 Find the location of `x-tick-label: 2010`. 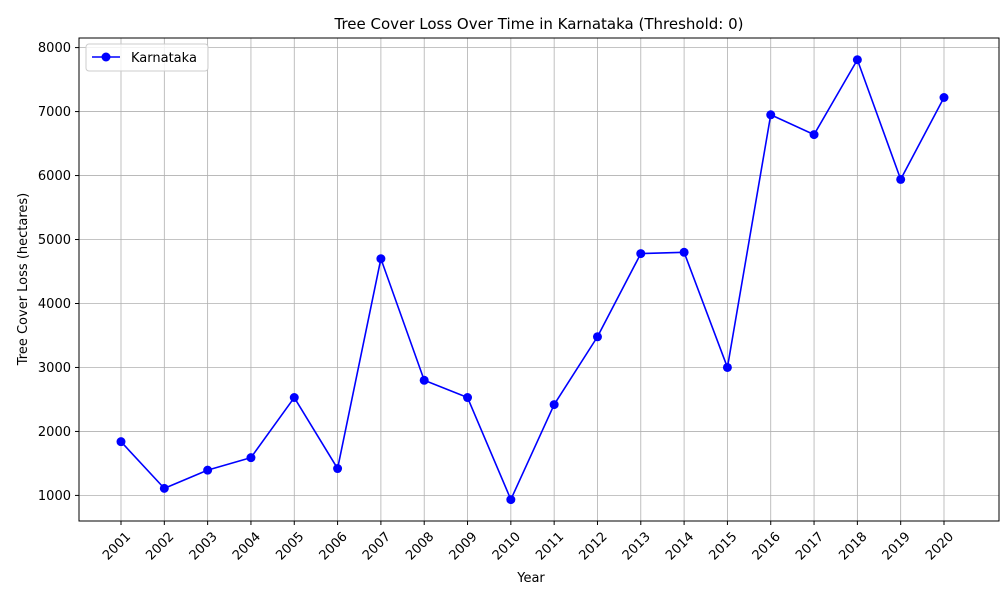

x-tick-label: 2010 is located at coordinates (507, 546).